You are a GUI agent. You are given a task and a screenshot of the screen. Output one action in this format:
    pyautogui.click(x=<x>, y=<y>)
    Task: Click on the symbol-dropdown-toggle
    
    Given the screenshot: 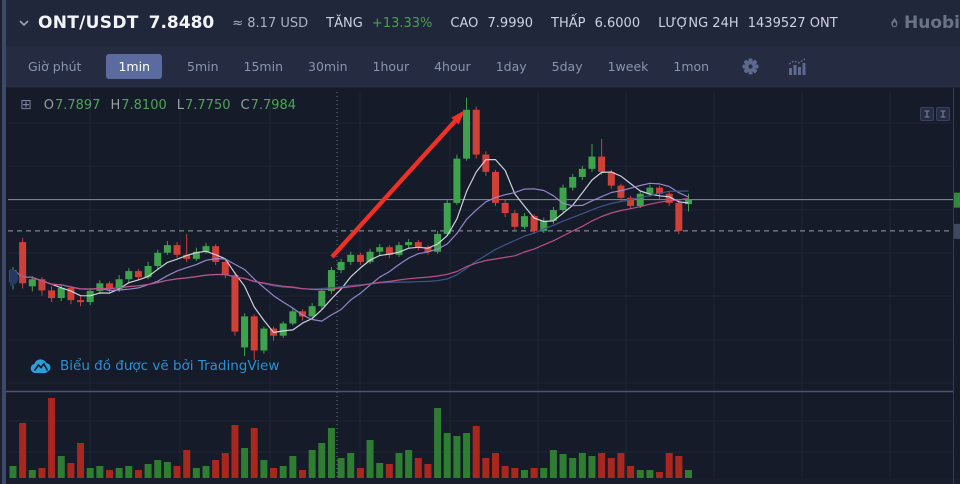 What is the action you would take?
    pyautogui.click(x=24, y=23)
    